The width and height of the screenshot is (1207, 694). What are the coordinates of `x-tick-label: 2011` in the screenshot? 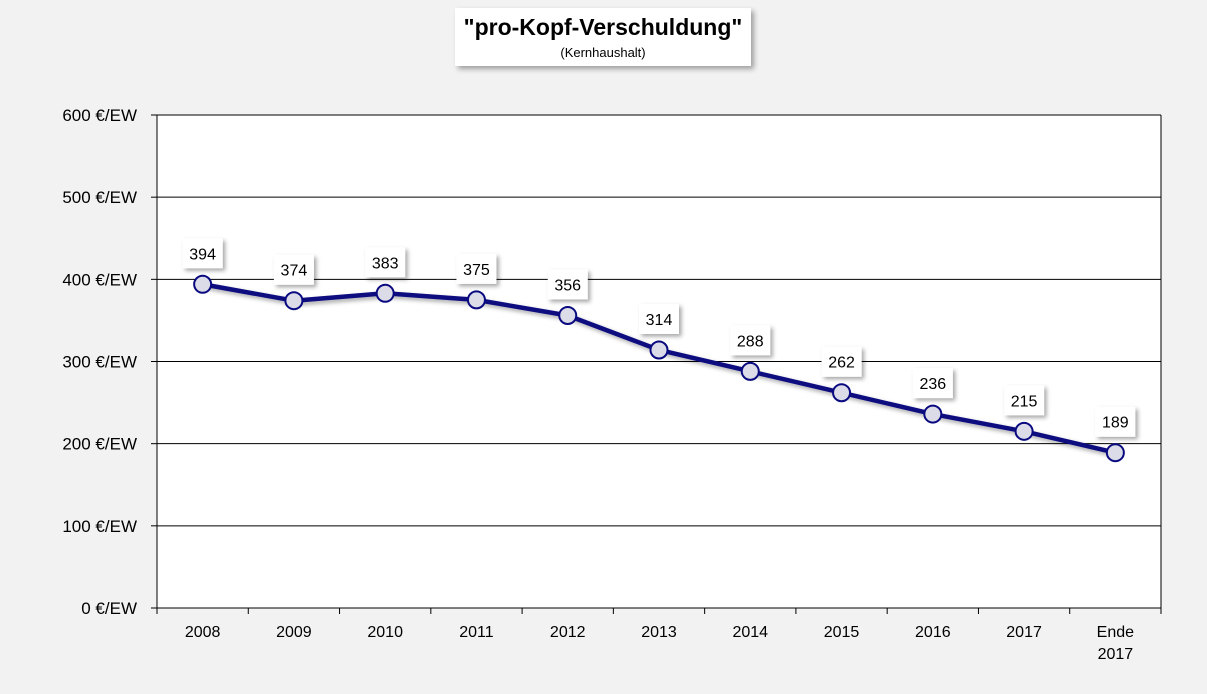 It's located at (476, 632).